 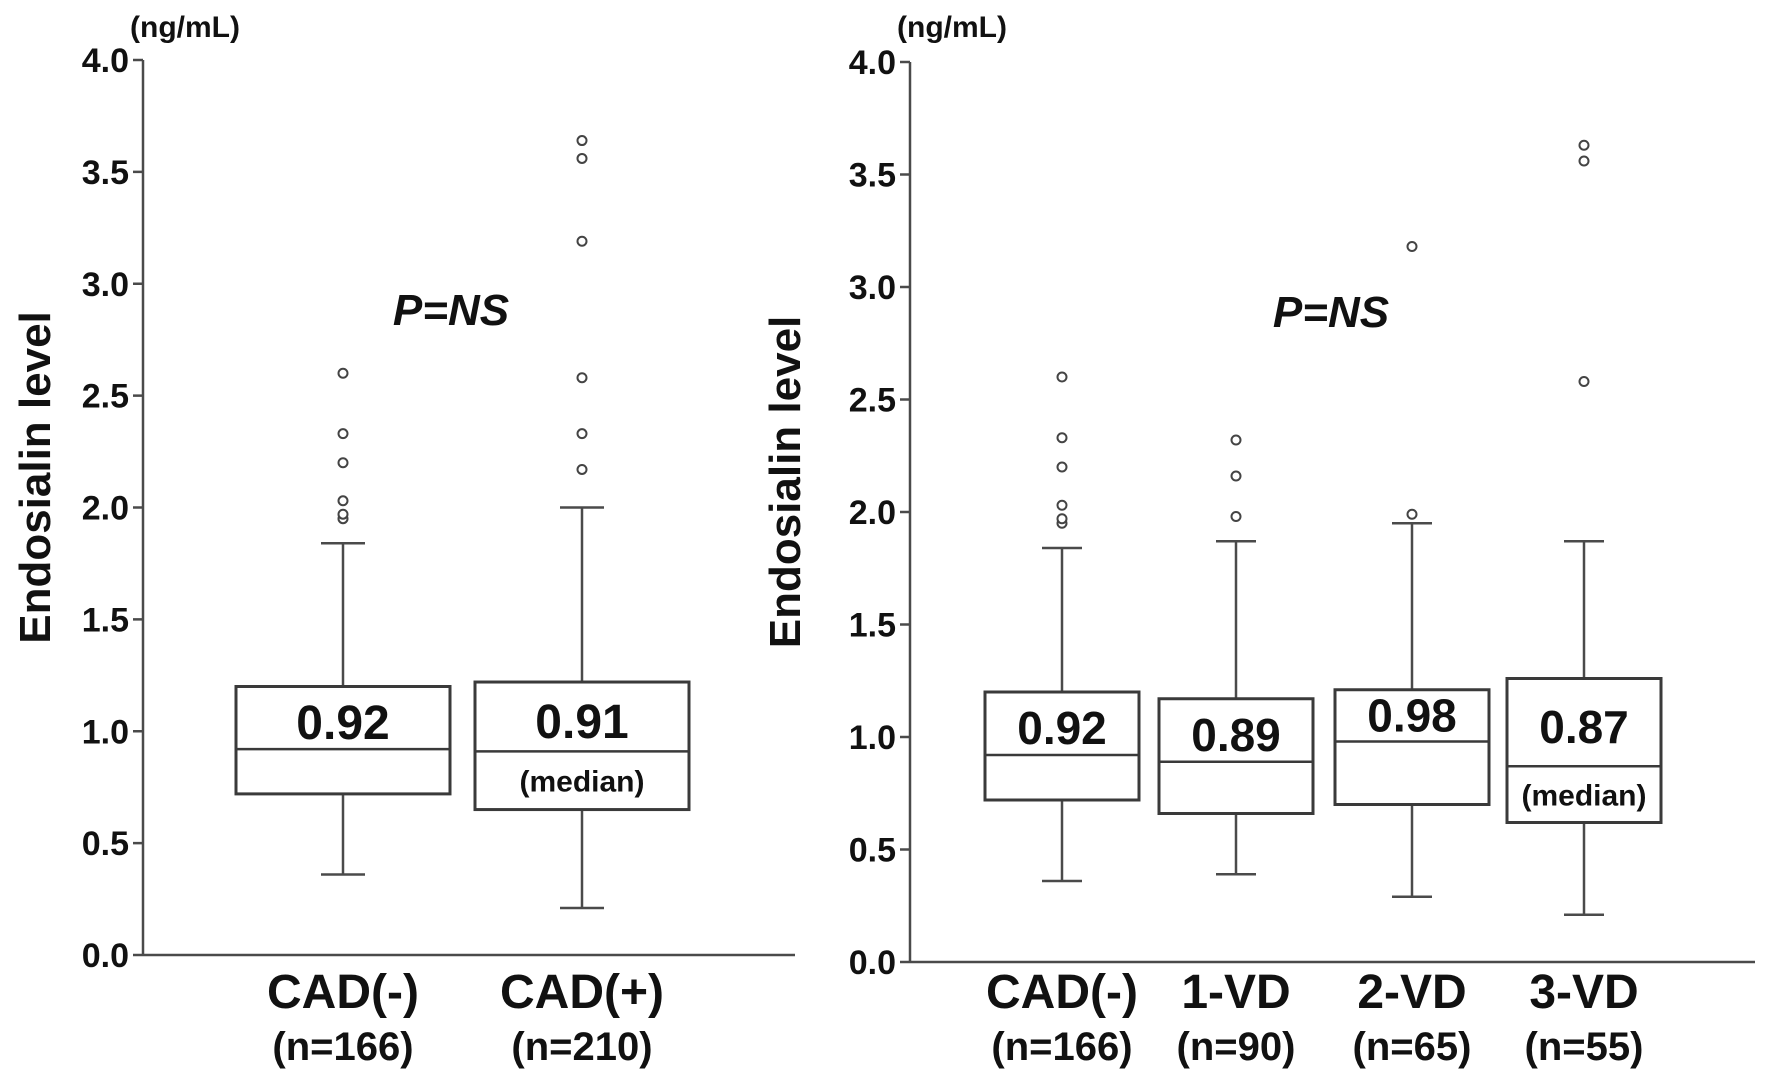 I want to click on sample-size-label: (n=210), so click(x=581, y=1047).